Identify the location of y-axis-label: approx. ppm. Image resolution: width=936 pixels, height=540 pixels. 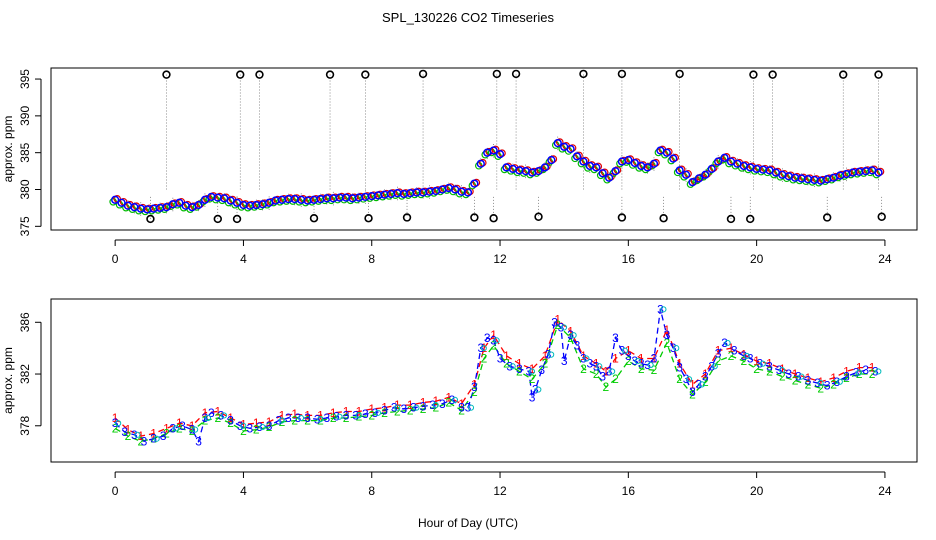
(8, 380).